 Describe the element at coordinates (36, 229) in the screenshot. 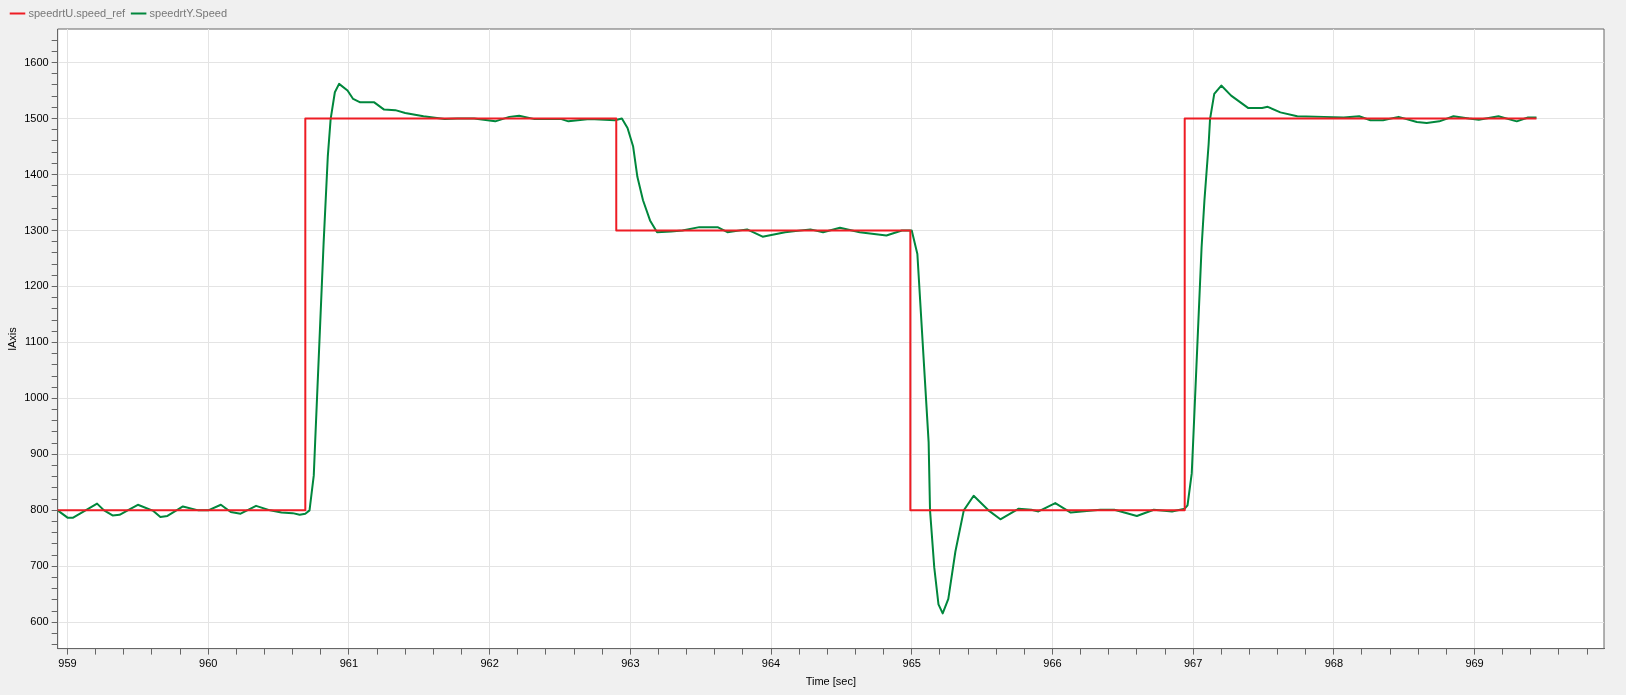

I see `y-tick-label: 1300` at that location.